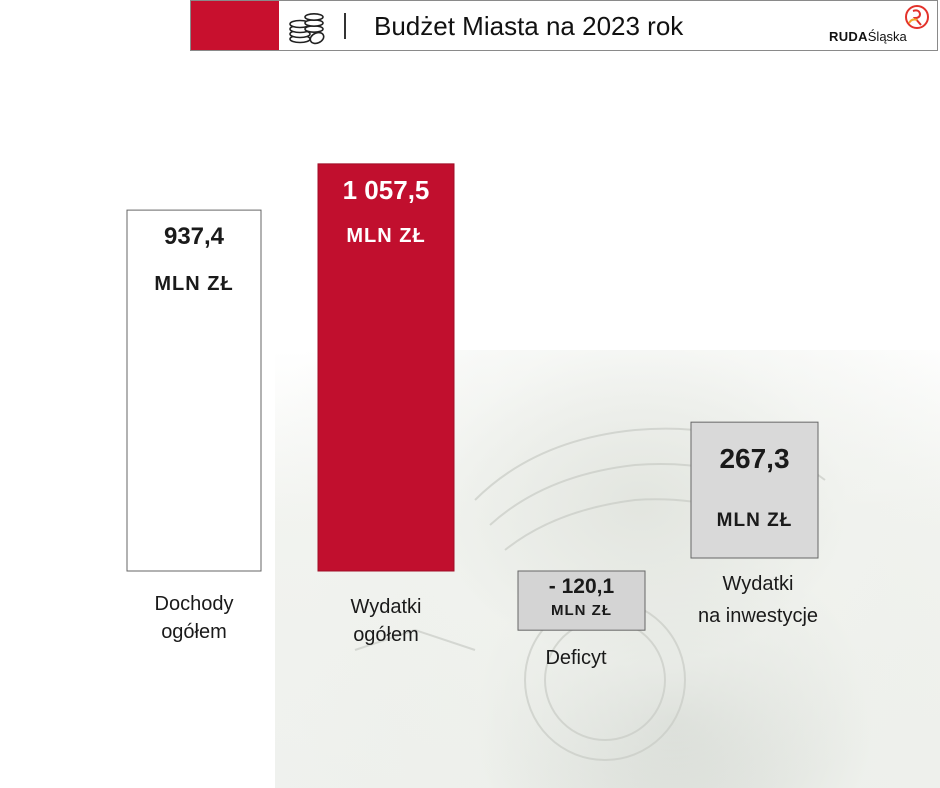 The image size is (940, 788). I want to click on city-logo-text: RUDAŚląska, so click(868, 36).